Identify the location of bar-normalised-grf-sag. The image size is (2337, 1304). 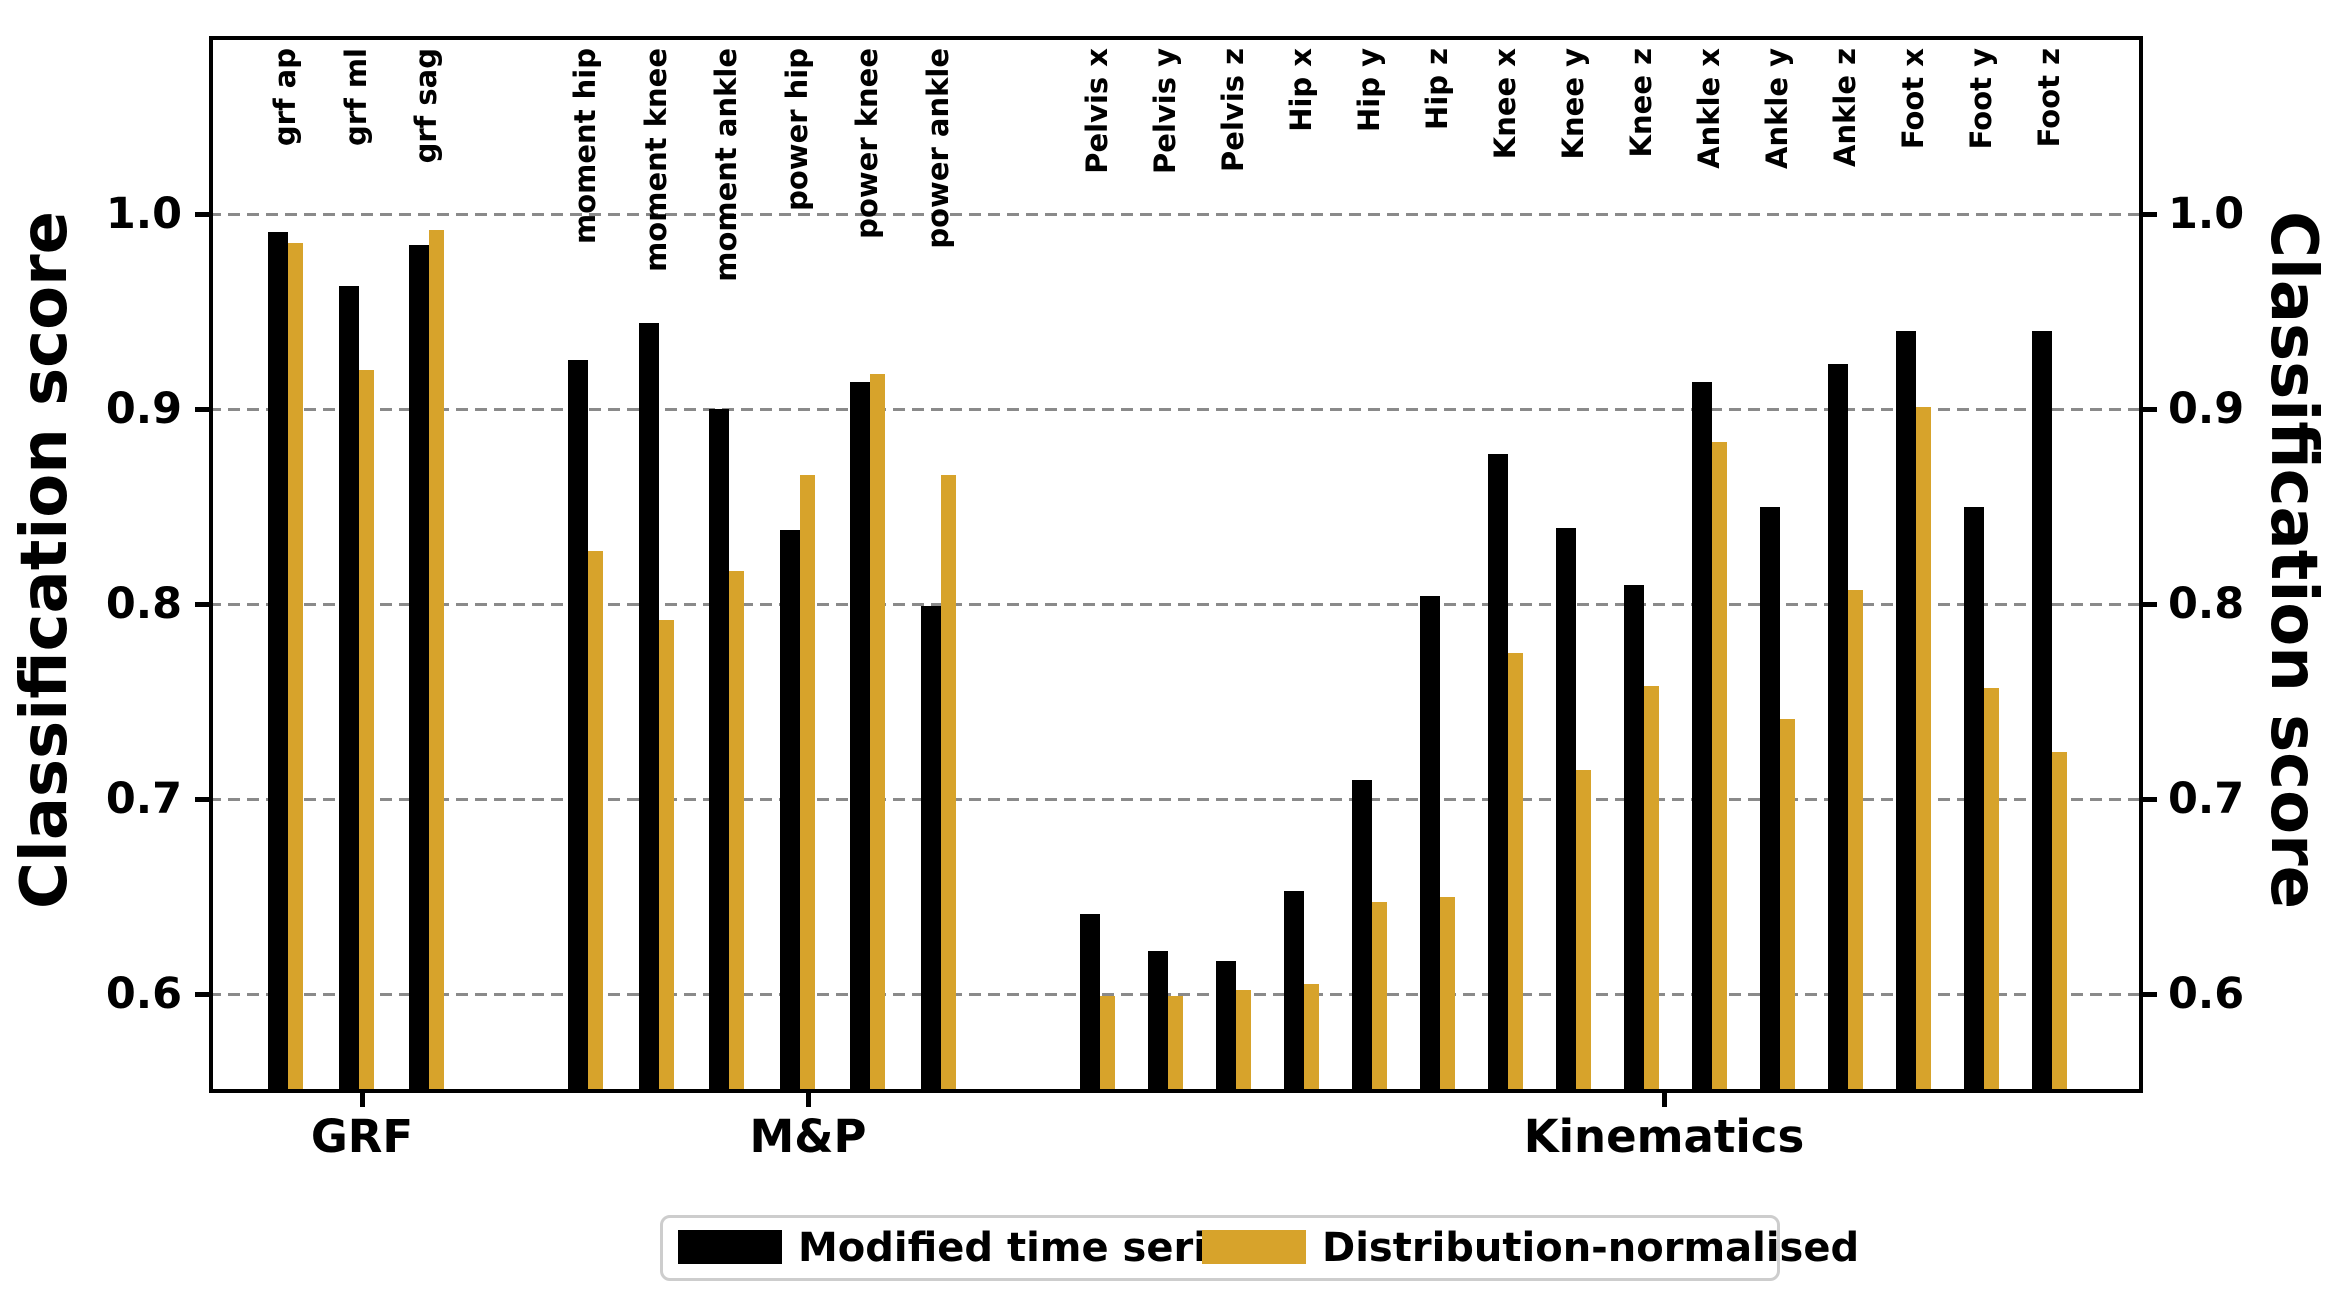
(436, 659).